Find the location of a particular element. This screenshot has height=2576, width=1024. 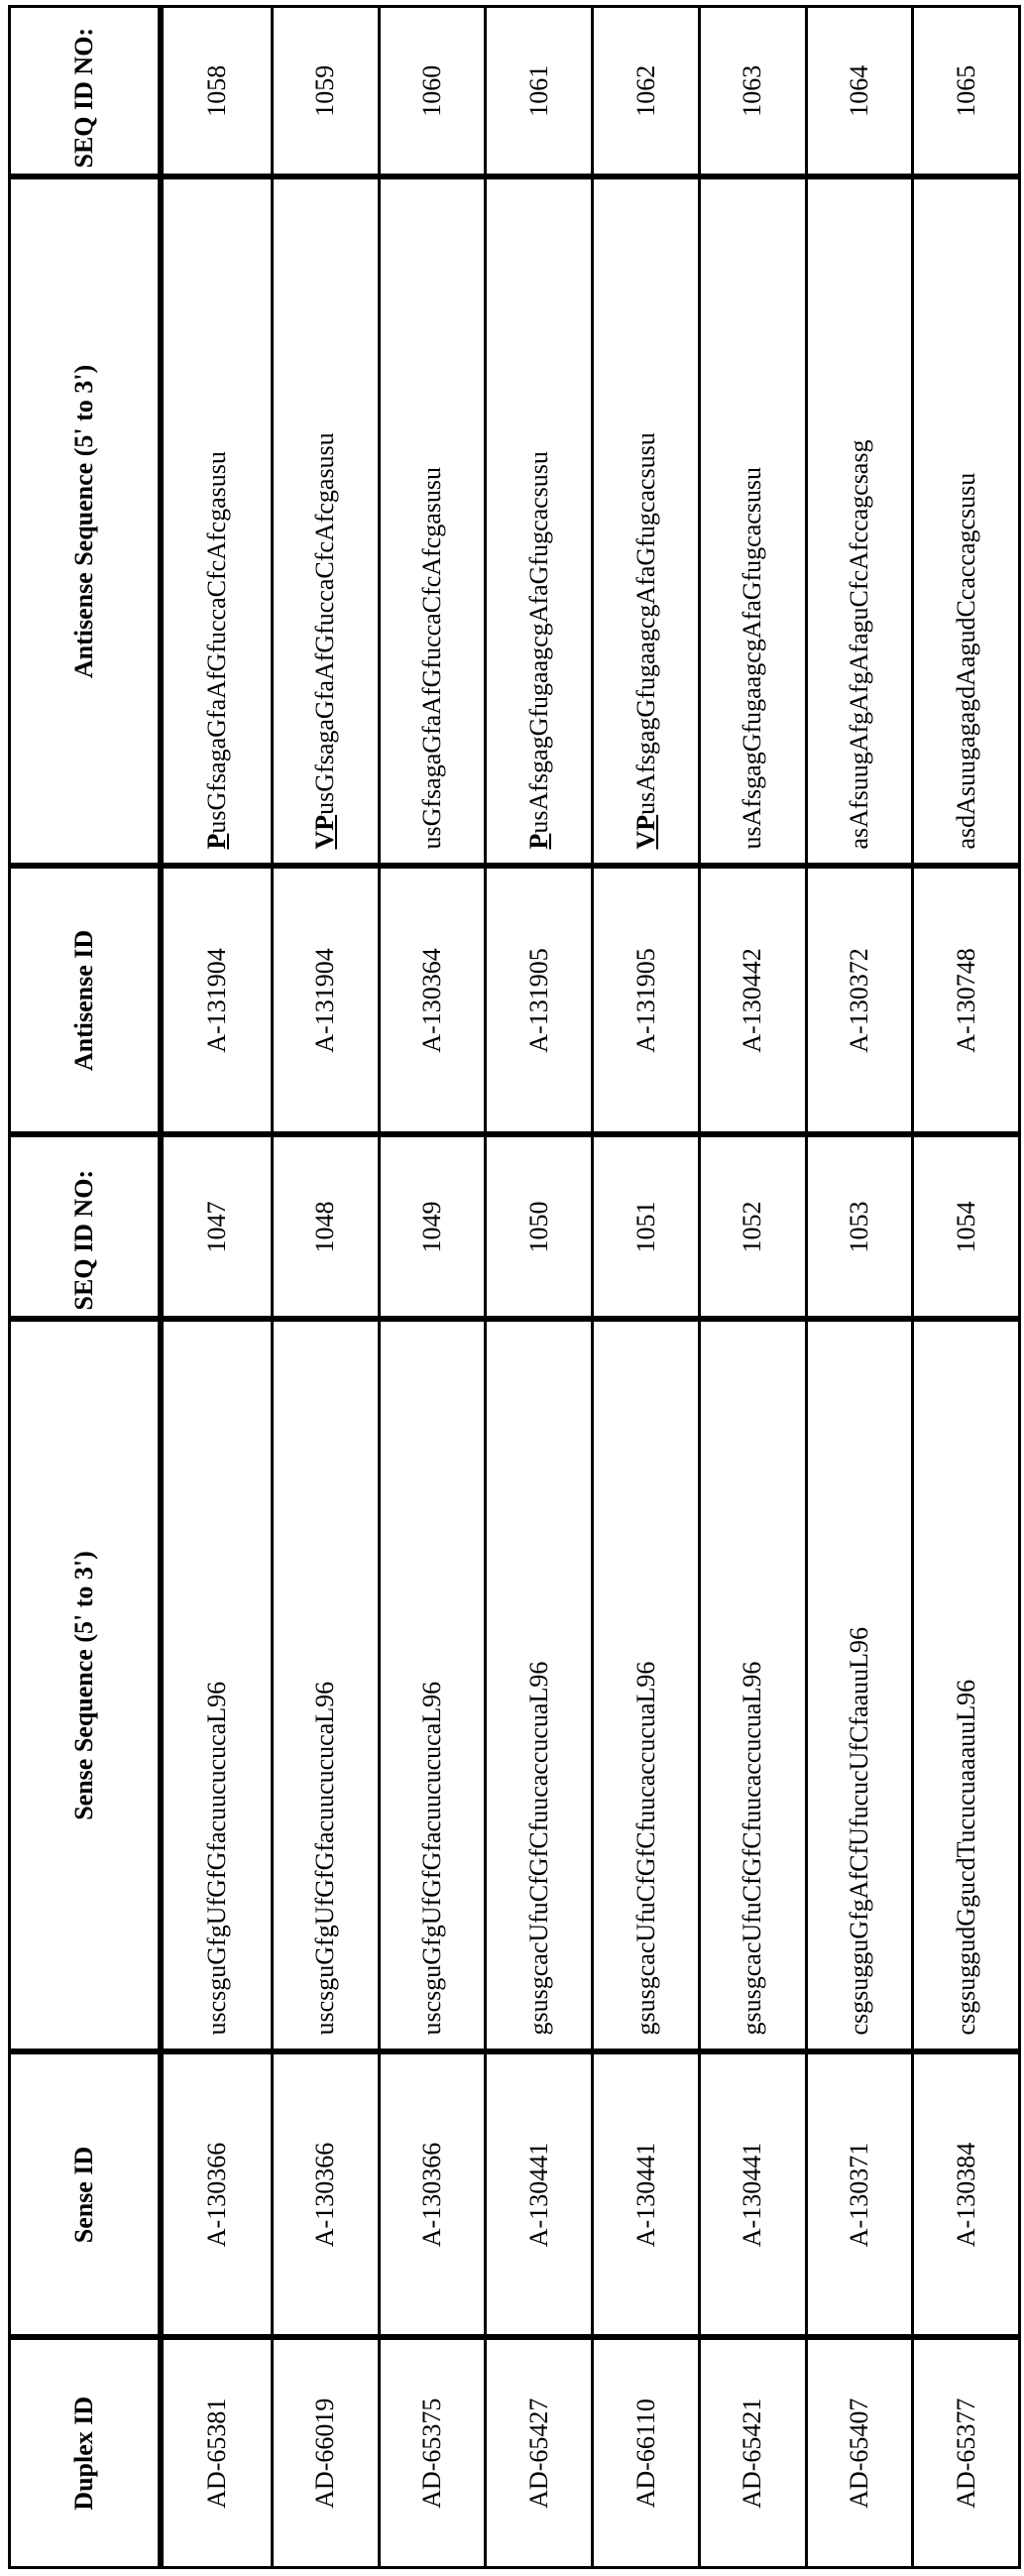

header-sense-id: Sense ID is located at coordinates (86, 2195).